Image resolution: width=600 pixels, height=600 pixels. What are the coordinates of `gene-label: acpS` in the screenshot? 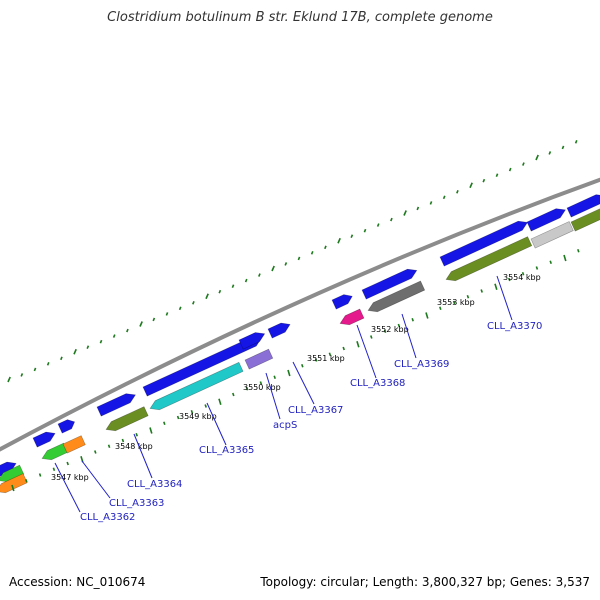 It's located at (285, 425).